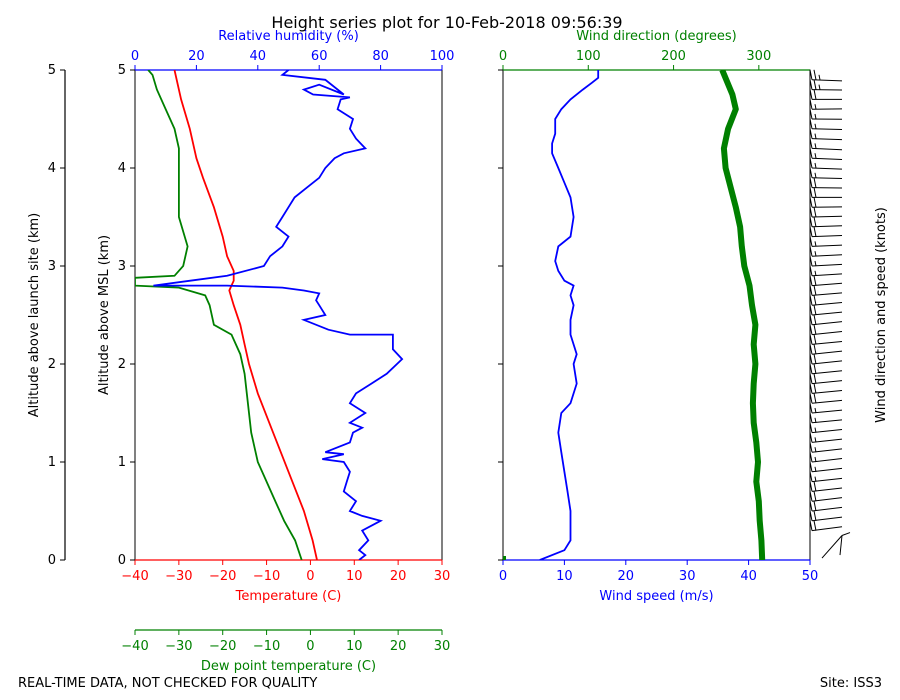 Image resolution: width=900 pixels, height=700 pixels. What do you see at coordinates (222, 576) in the screenshot?
I see `temperature-tick-label: −20` at bounding box center [222, 576].